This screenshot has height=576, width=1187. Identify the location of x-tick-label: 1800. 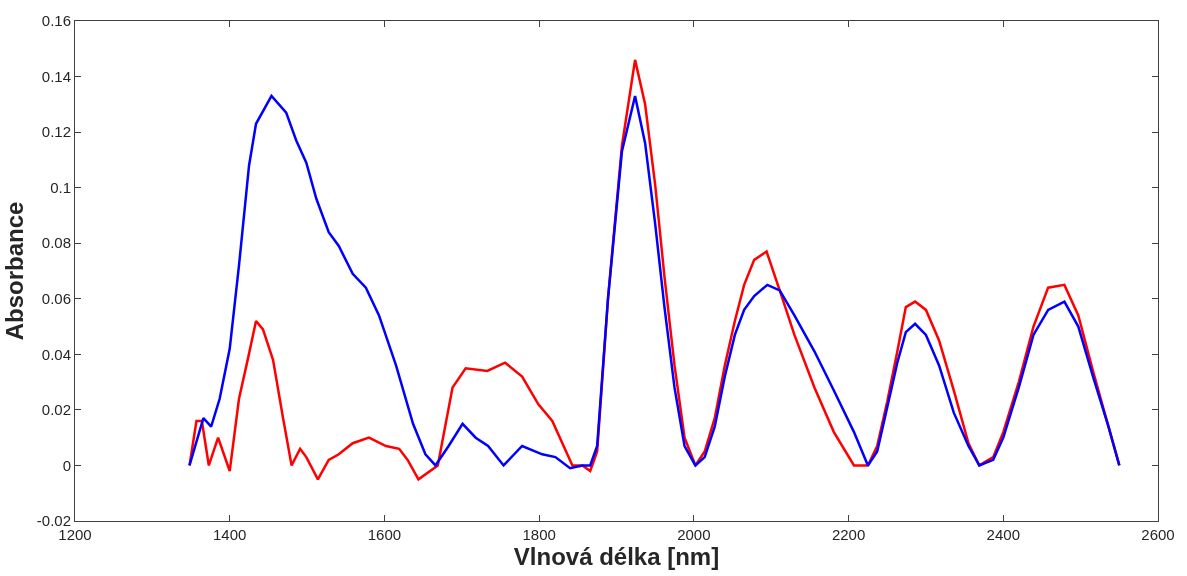
(539, 534).